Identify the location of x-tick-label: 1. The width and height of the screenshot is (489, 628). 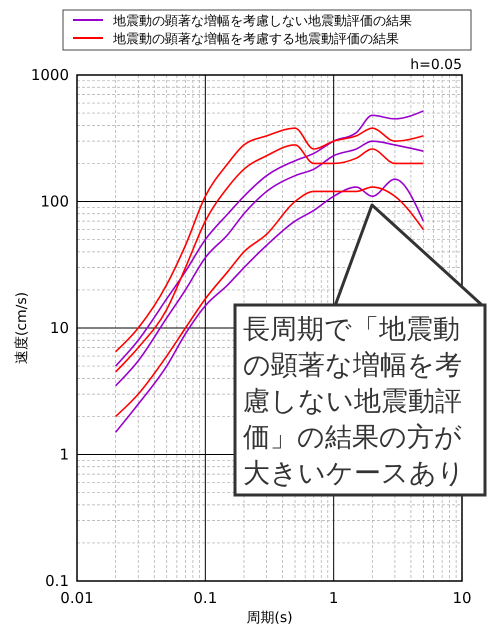
(333, 598).